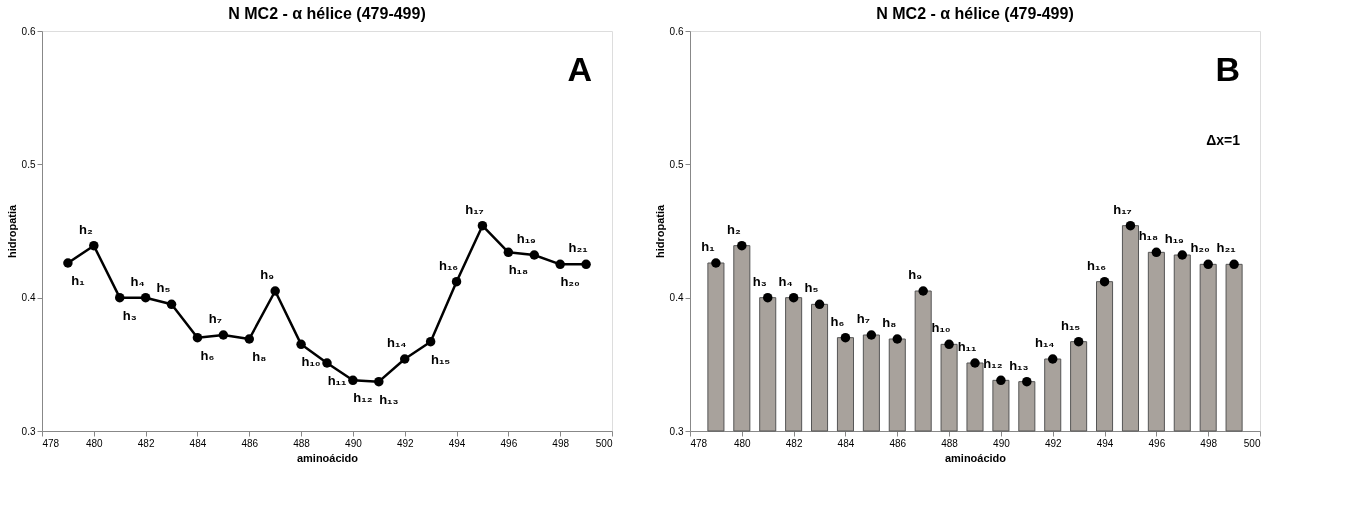 The height and width of the screenshot is (526, 1372). I want to click on annotation: h₂₀, so click(1200, 248).